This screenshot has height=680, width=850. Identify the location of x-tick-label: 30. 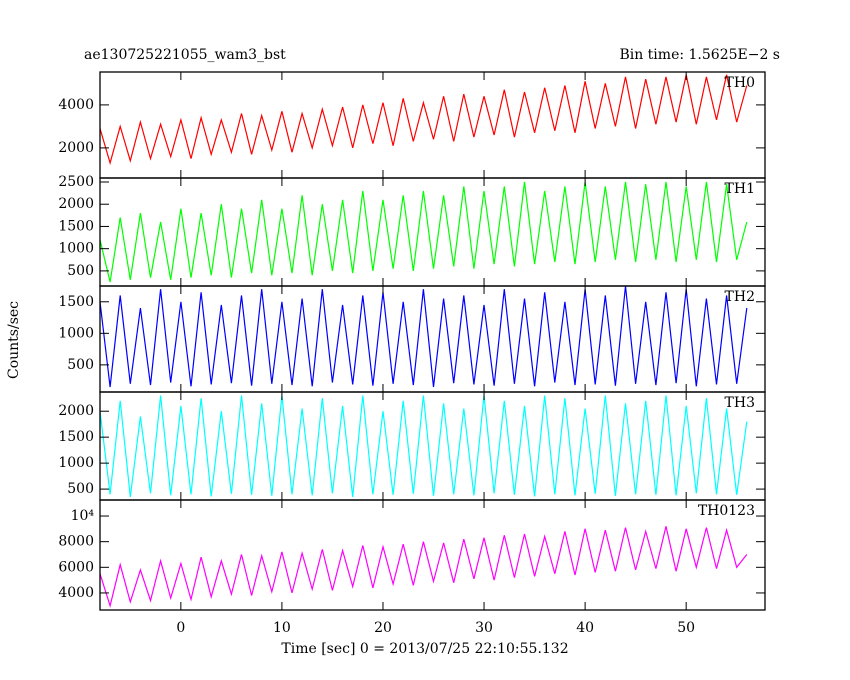
(484, 628).